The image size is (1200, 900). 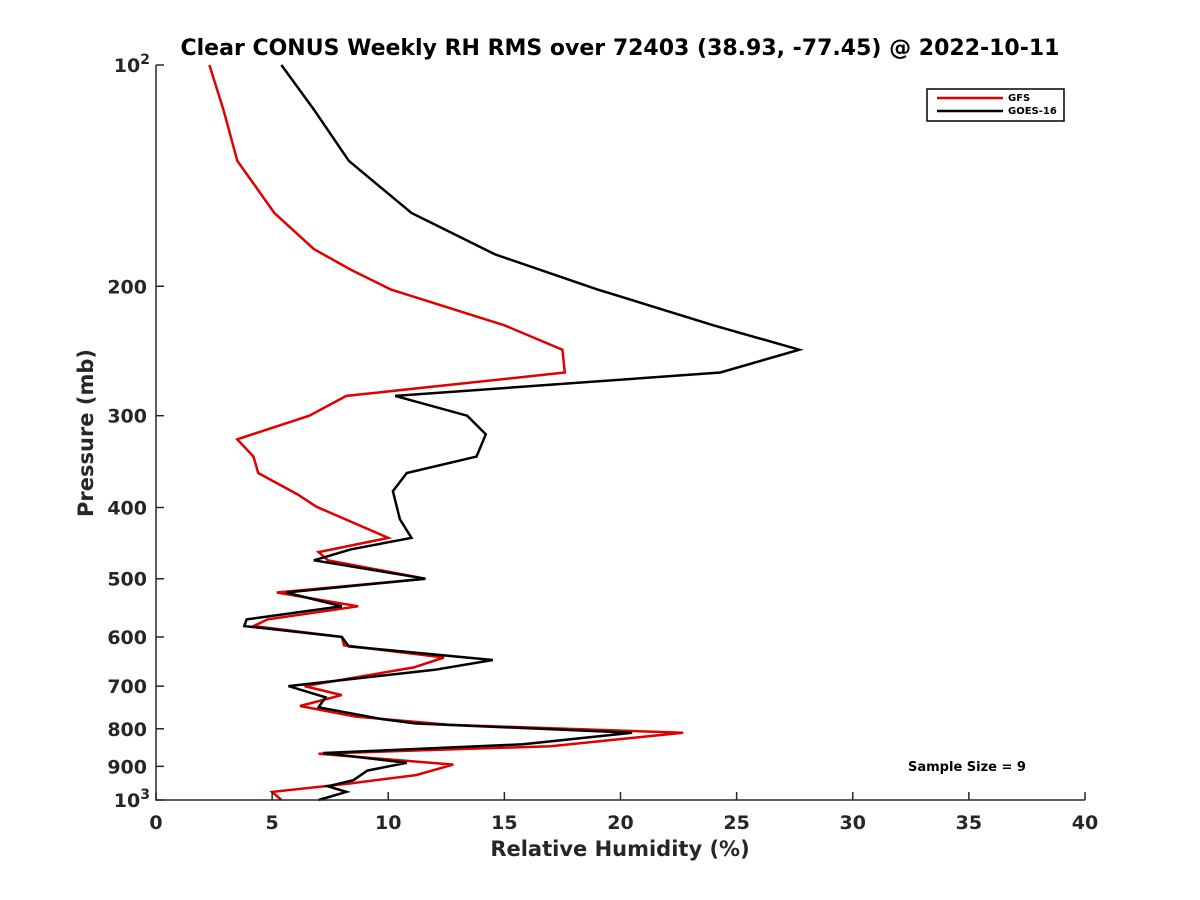 I want to click on x-tick-label: 30, so click(x=853, y=823).